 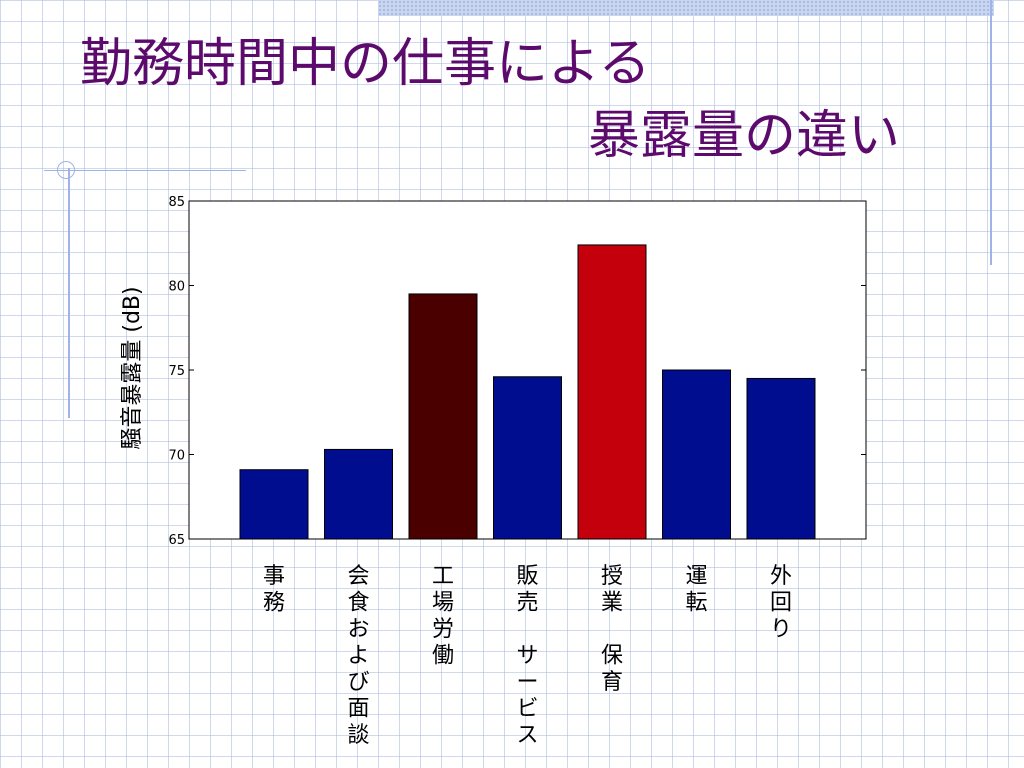 What do you see at coordinates (176, 540) in the screenshot?
I see `y-tick-label: 65` at bounding box center [176, 540].